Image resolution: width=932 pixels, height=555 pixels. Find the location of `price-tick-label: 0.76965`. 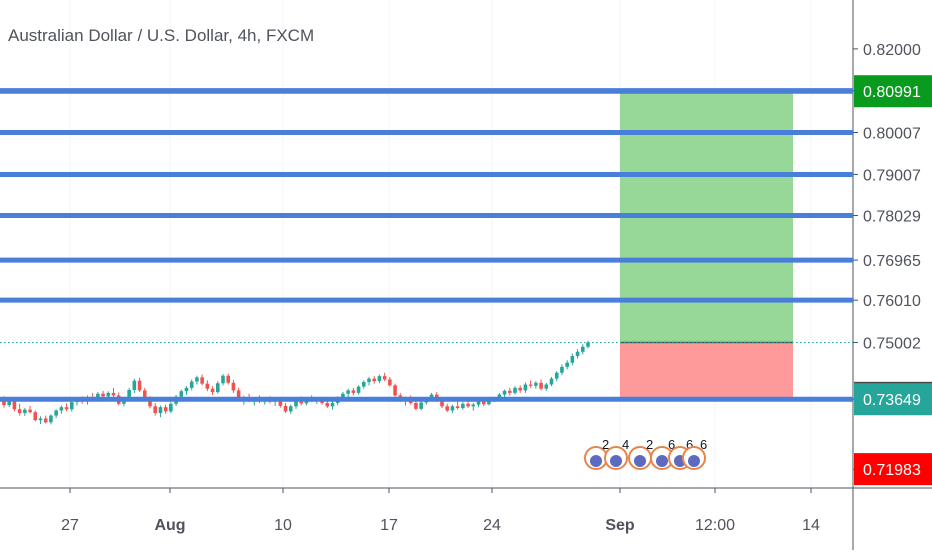

price-tick-label: 0.76965 is located at coordinates (892, 261).